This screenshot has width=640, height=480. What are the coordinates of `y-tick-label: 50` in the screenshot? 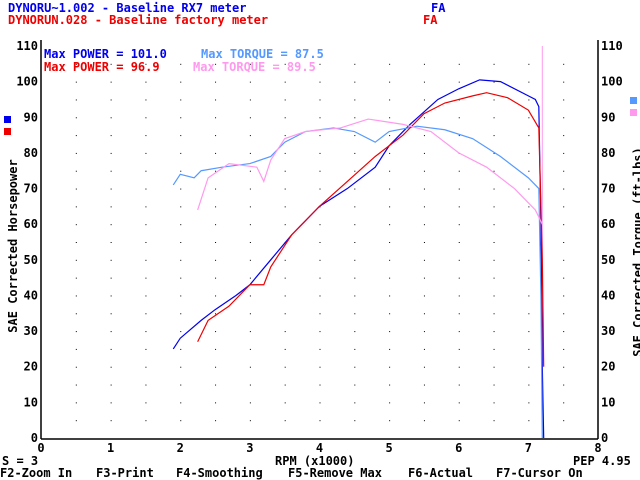 It's located at (31, 260).